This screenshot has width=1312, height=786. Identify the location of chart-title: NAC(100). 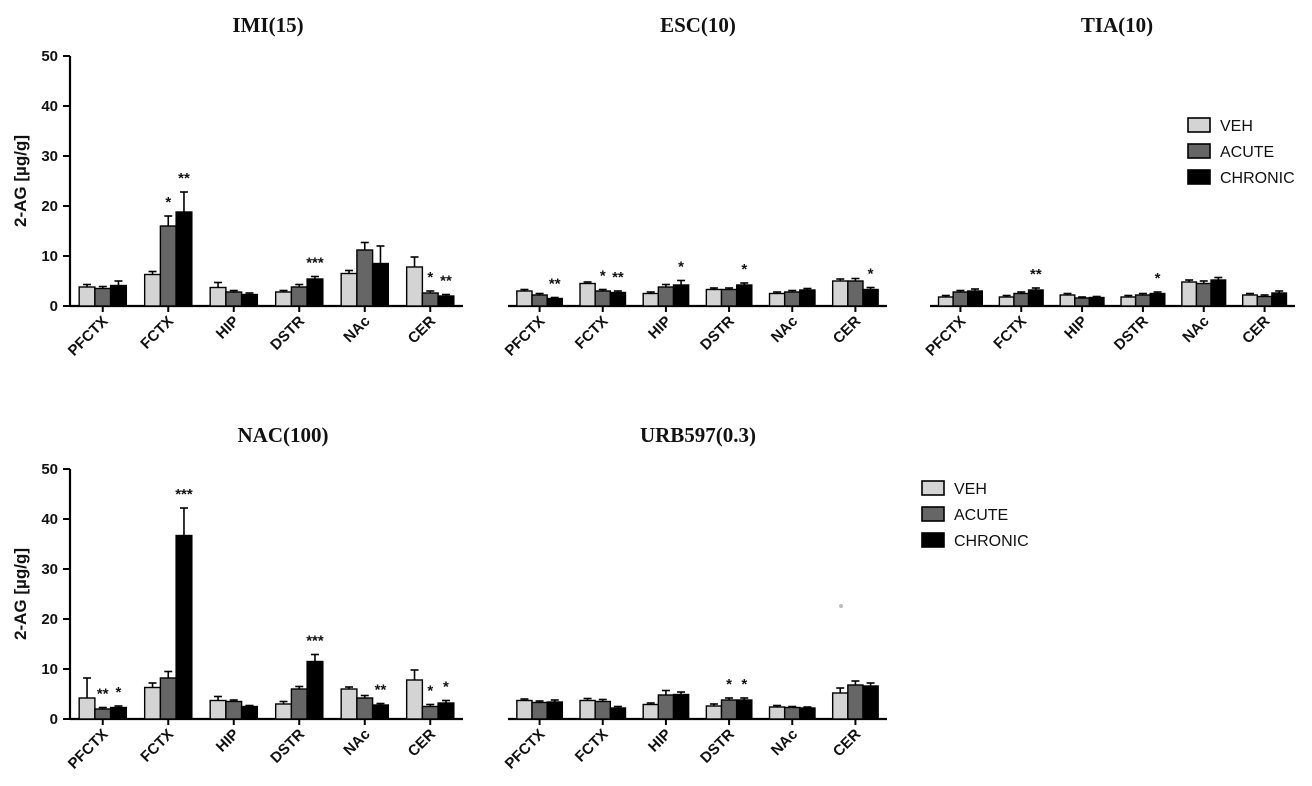
(283, 435).